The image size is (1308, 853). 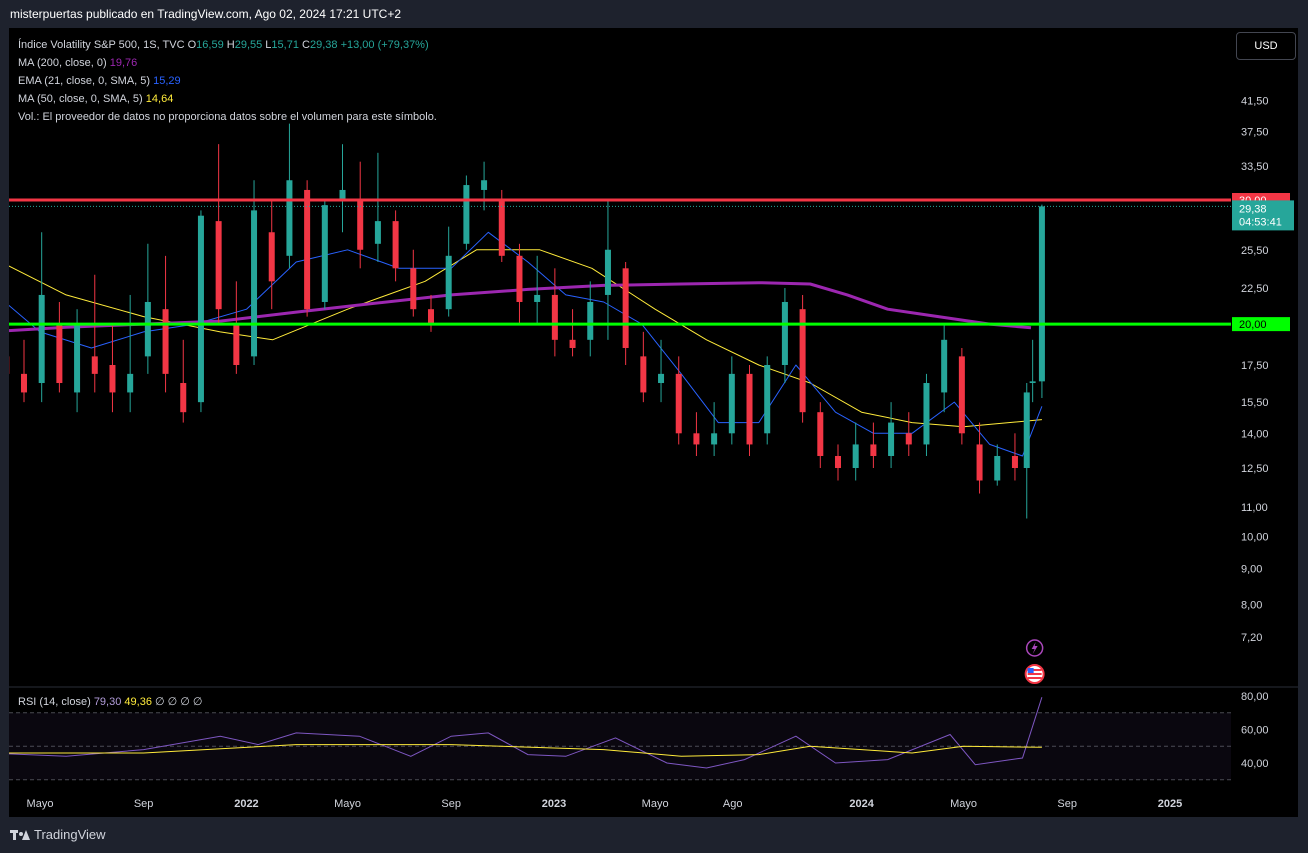 What do you see at coordinates (101, 45) in the screenshot?
I see `symbol-label: Índice Volatility S&P 500, 1S, TVC` at bounding box center [101, 45].